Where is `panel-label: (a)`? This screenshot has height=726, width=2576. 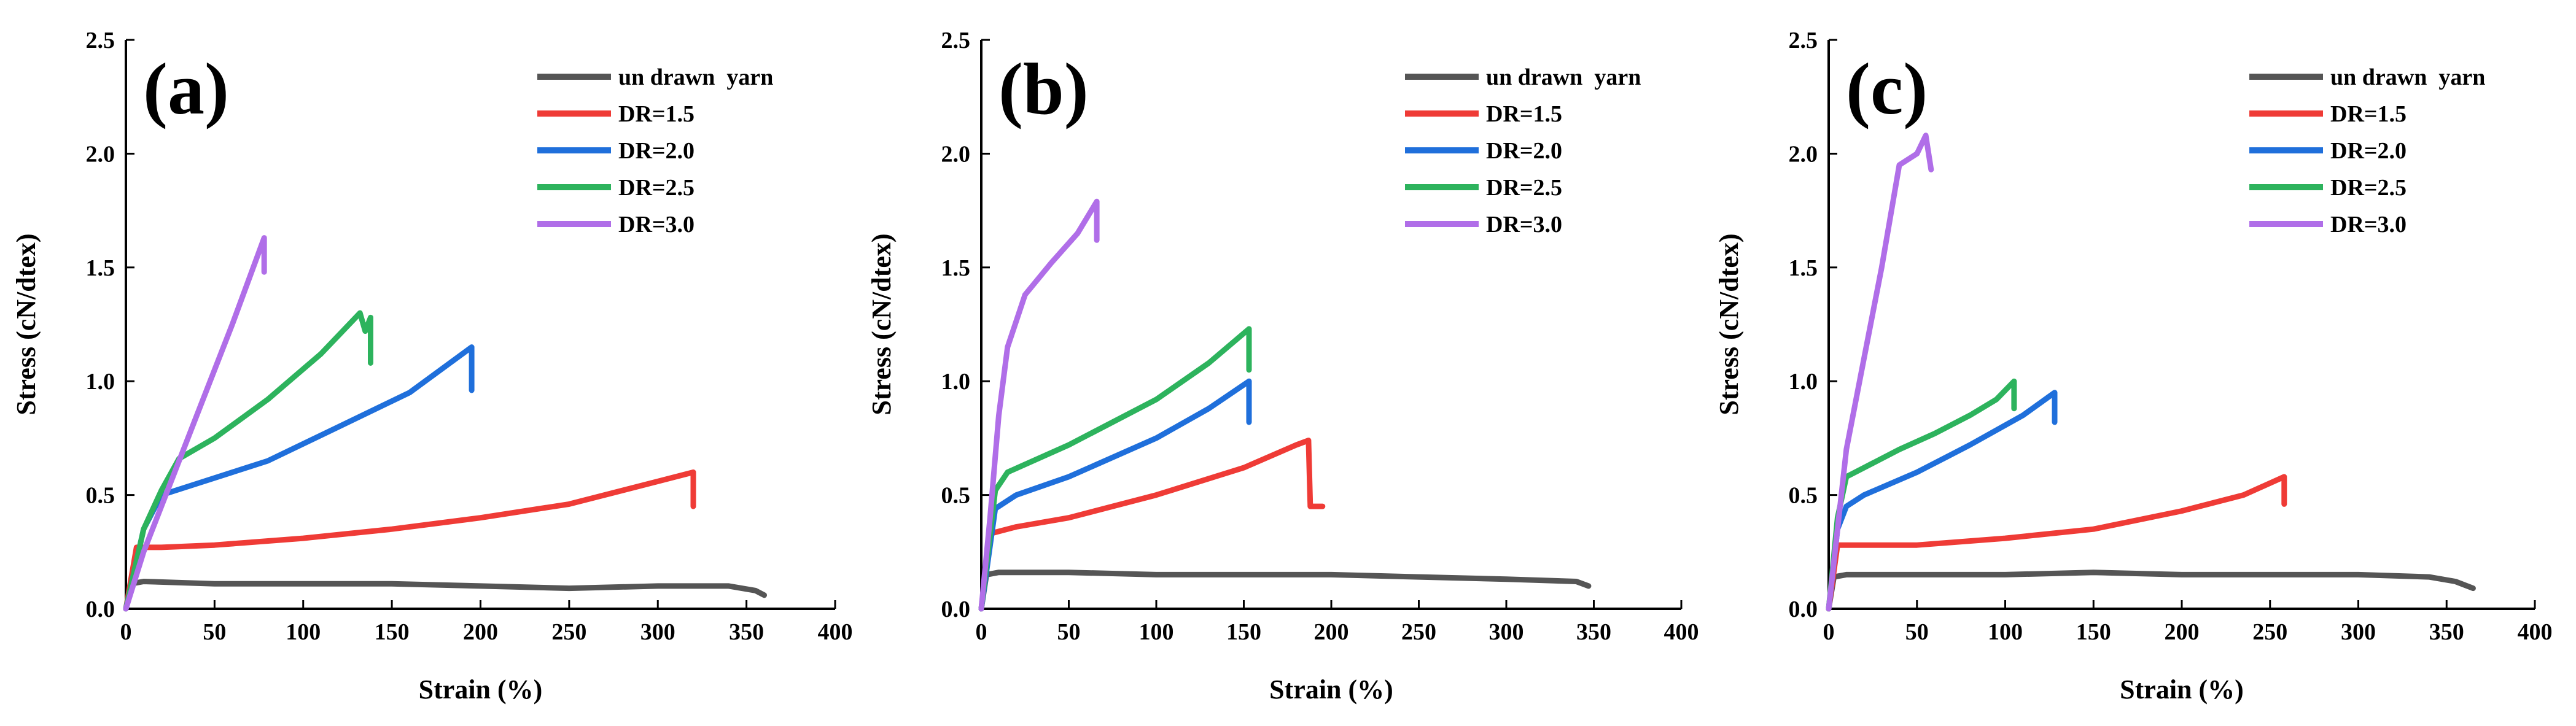
panel-label: (a) is located at coordinates (186, 88).